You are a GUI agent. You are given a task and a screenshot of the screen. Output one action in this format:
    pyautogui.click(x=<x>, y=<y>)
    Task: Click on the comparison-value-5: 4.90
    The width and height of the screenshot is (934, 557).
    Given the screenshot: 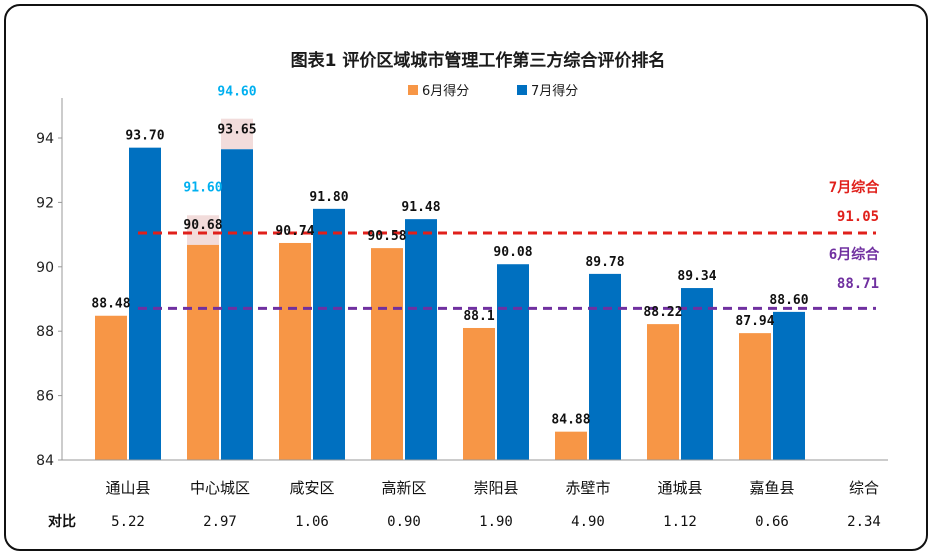 What is the action you would take?
    pyautogui.click(x=588, y=522)
    